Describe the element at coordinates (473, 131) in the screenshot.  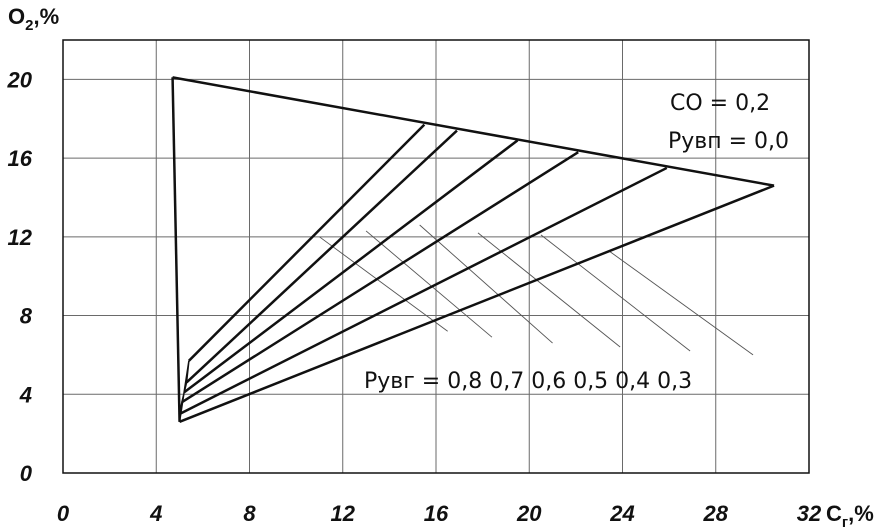
I see `boundary-line` at that location.